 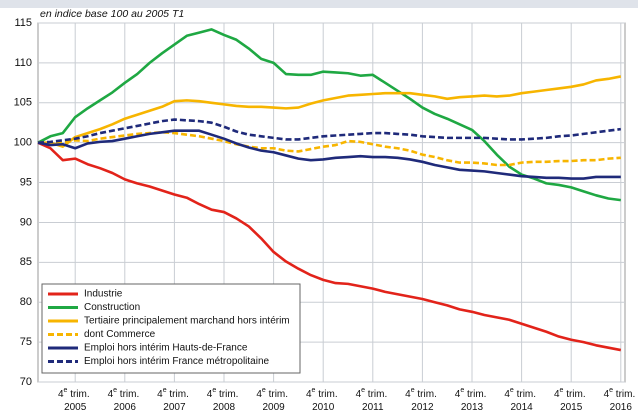 I want to click on x-tick-label: 4e trim. 2010, so click(x=323, y=399).